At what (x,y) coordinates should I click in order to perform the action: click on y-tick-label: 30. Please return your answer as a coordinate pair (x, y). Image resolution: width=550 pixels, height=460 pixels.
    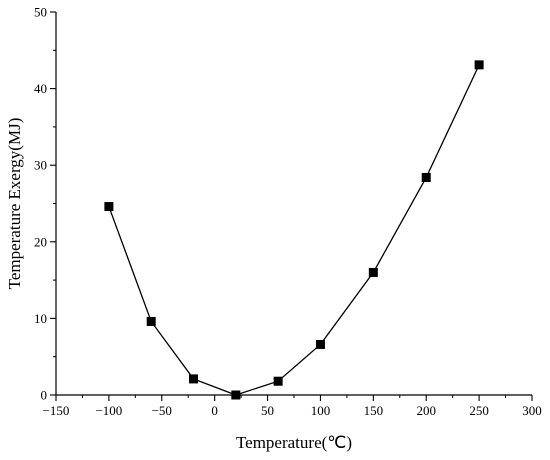
    Looking at the image, I should click on (40, 165).